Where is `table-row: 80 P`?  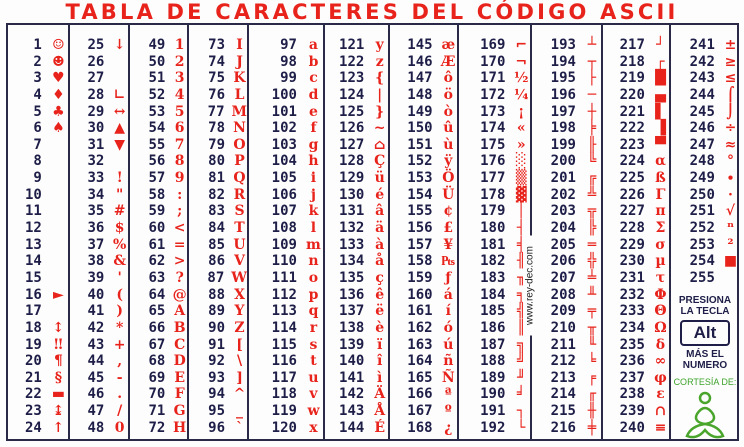
table-row: 80 P is located at coordinates (221, 161).